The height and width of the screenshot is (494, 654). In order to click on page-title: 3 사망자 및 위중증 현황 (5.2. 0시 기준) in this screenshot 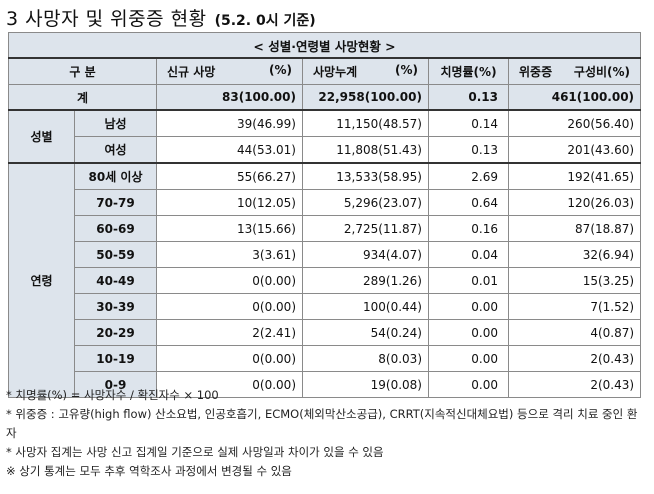, I will do `click(161, 17)`.